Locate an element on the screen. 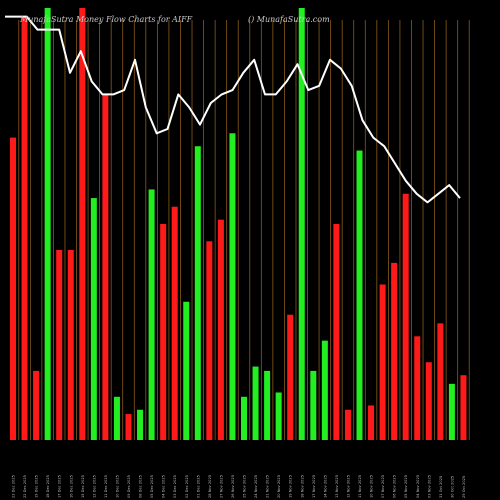  date-label: 19 Dec 2025 is located at coordinates (37, 486).